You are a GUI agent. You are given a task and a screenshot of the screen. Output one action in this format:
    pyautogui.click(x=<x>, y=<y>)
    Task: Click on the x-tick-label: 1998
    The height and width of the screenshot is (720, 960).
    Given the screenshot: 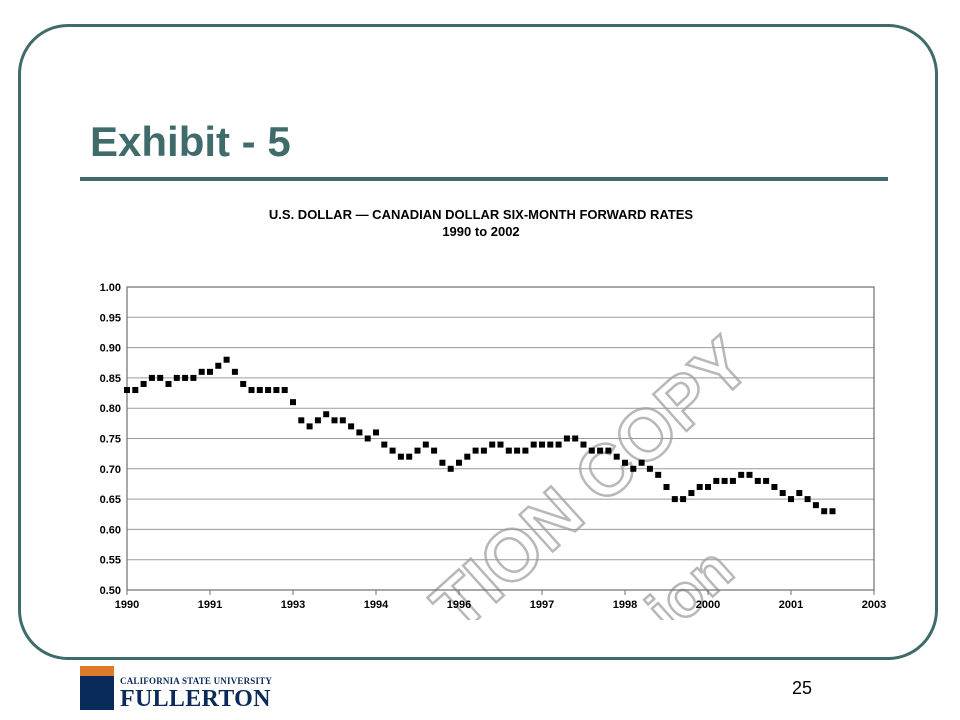 What is the action you would take?
    pyautogui.click(x=625, y=605)
    